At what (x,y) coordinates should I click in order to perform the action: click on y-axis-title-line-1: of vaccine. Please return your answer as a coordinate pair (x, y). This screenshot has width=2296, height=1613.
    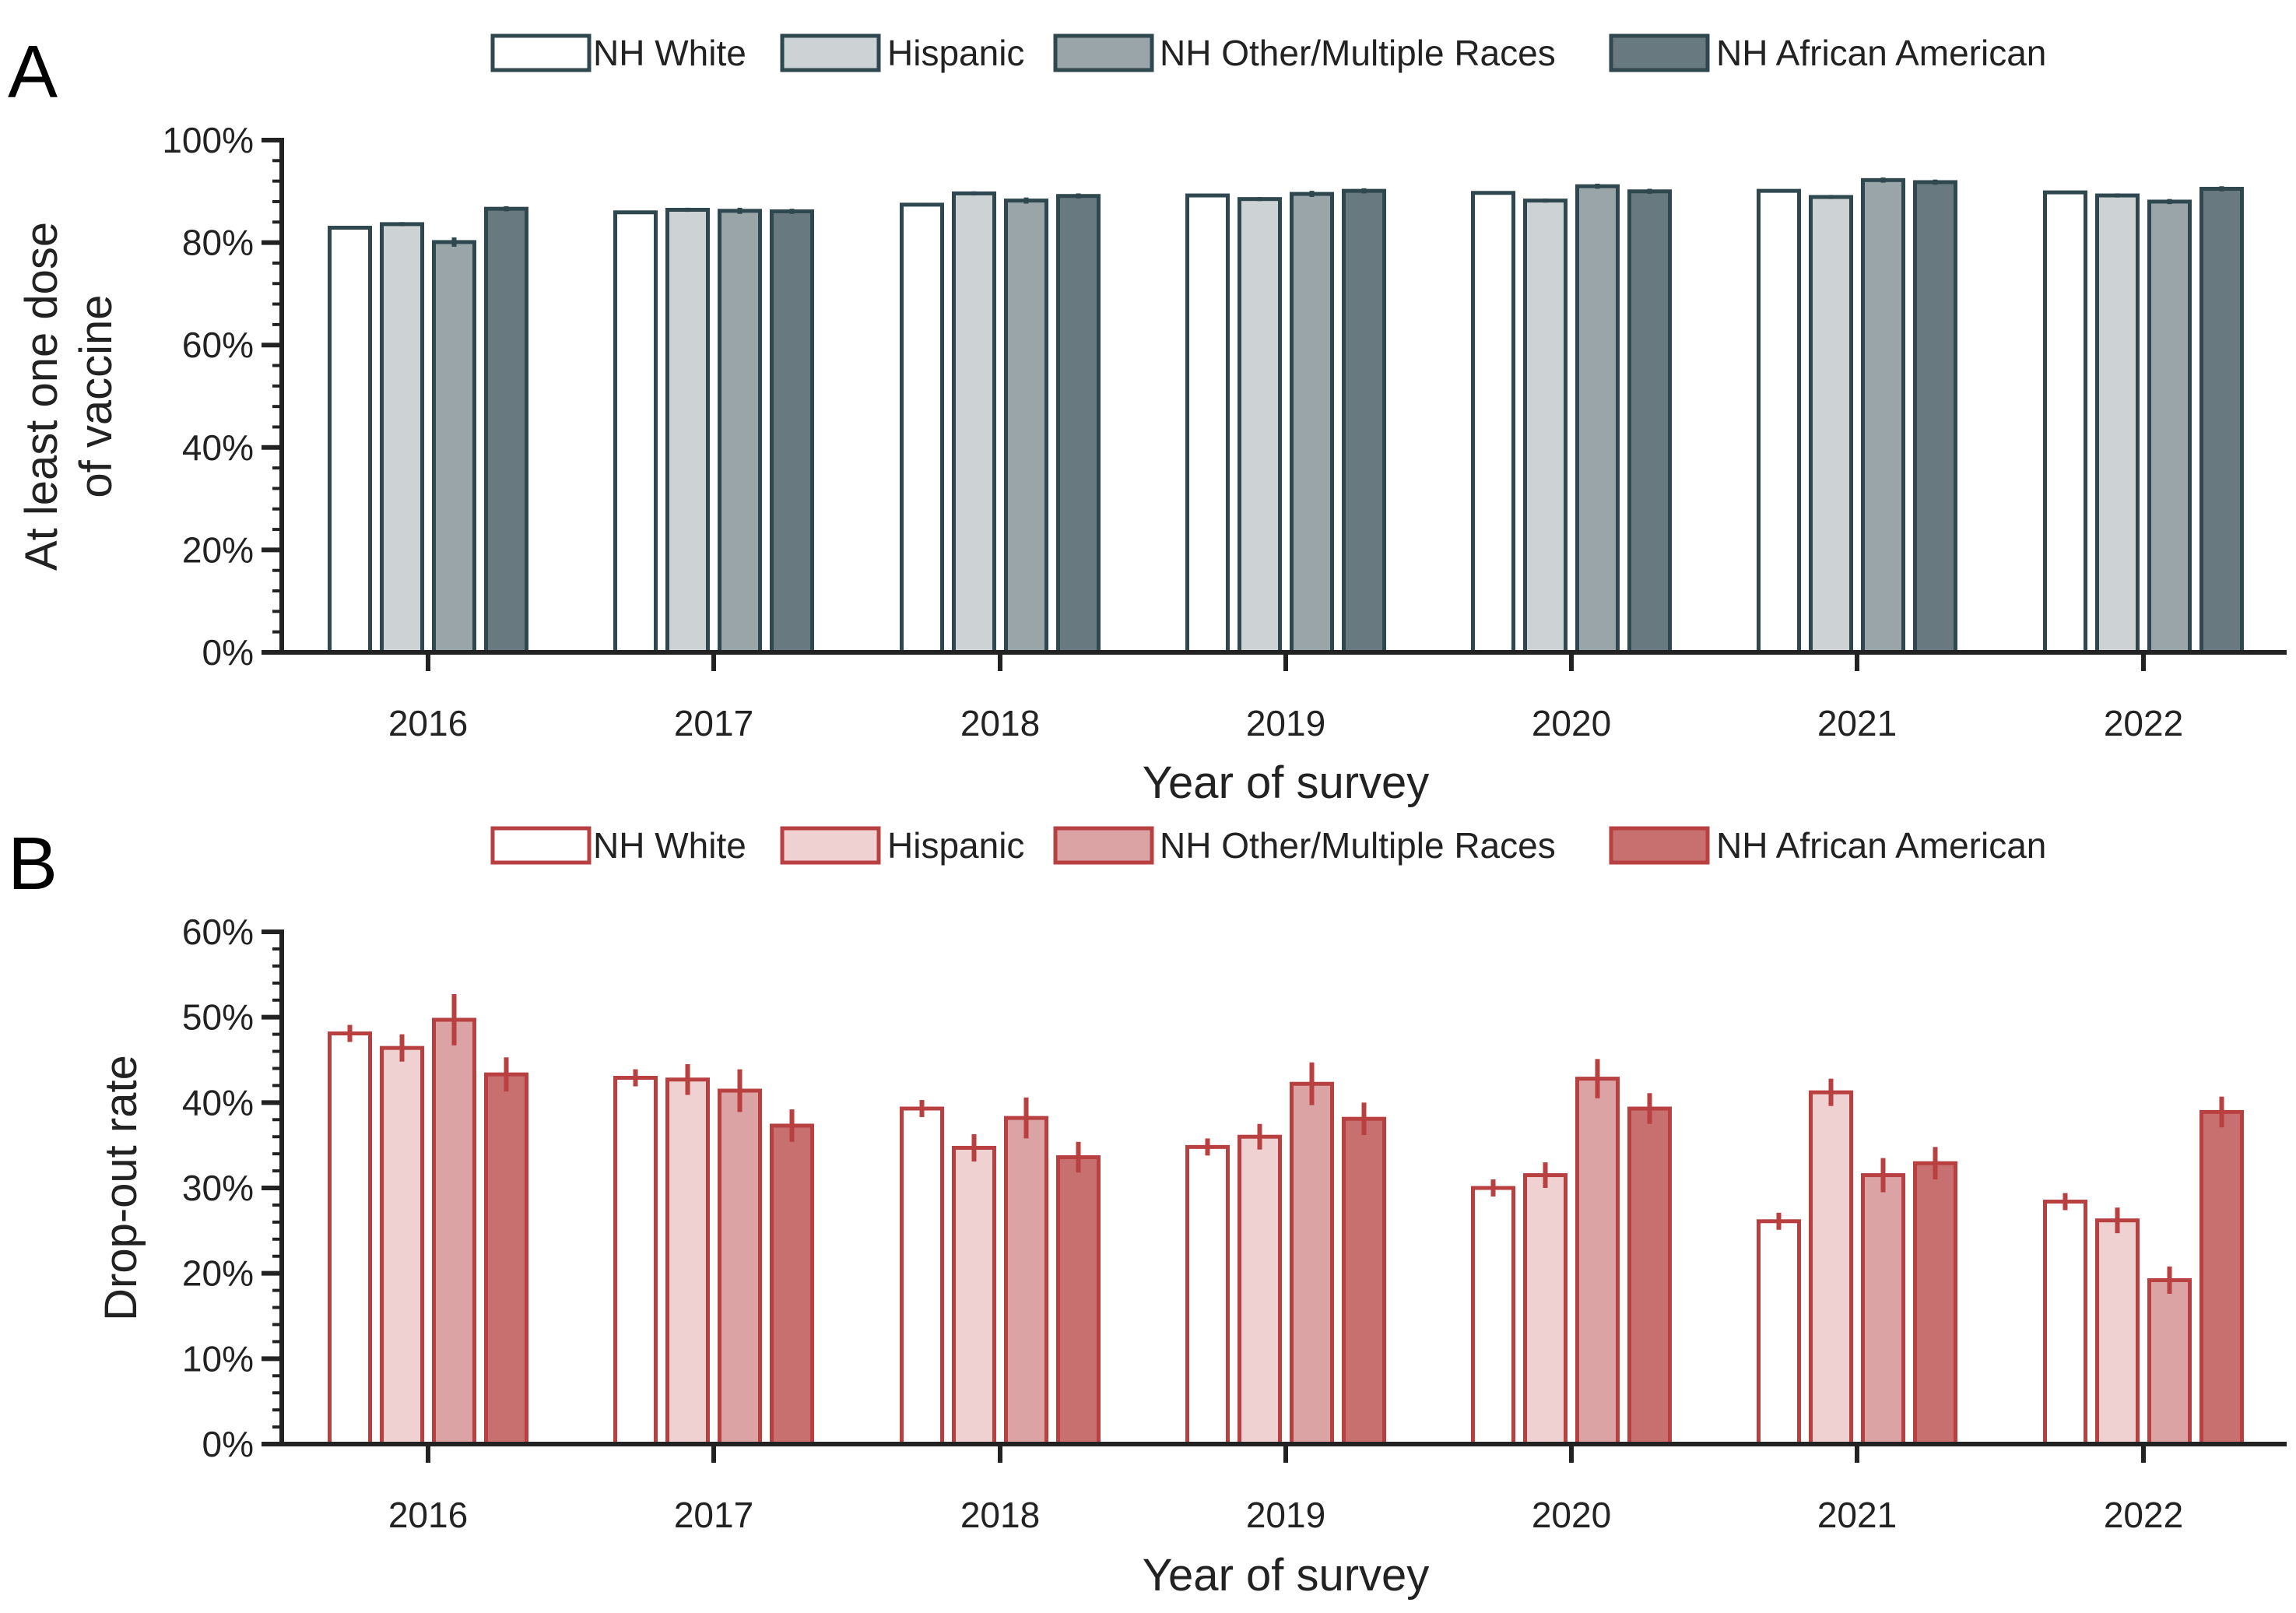
    Looking at the image, I should click on (96, 395).